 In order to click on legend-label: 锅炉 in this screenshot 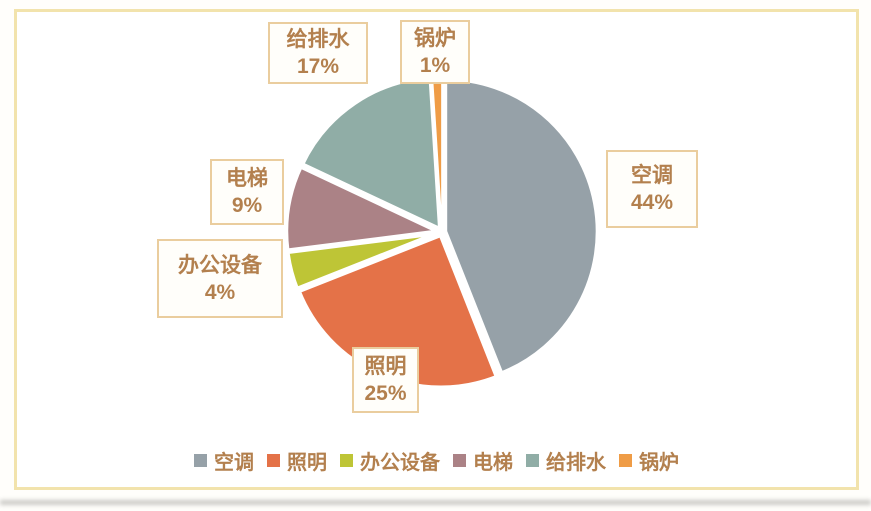, I will do `click(659, 462)`.